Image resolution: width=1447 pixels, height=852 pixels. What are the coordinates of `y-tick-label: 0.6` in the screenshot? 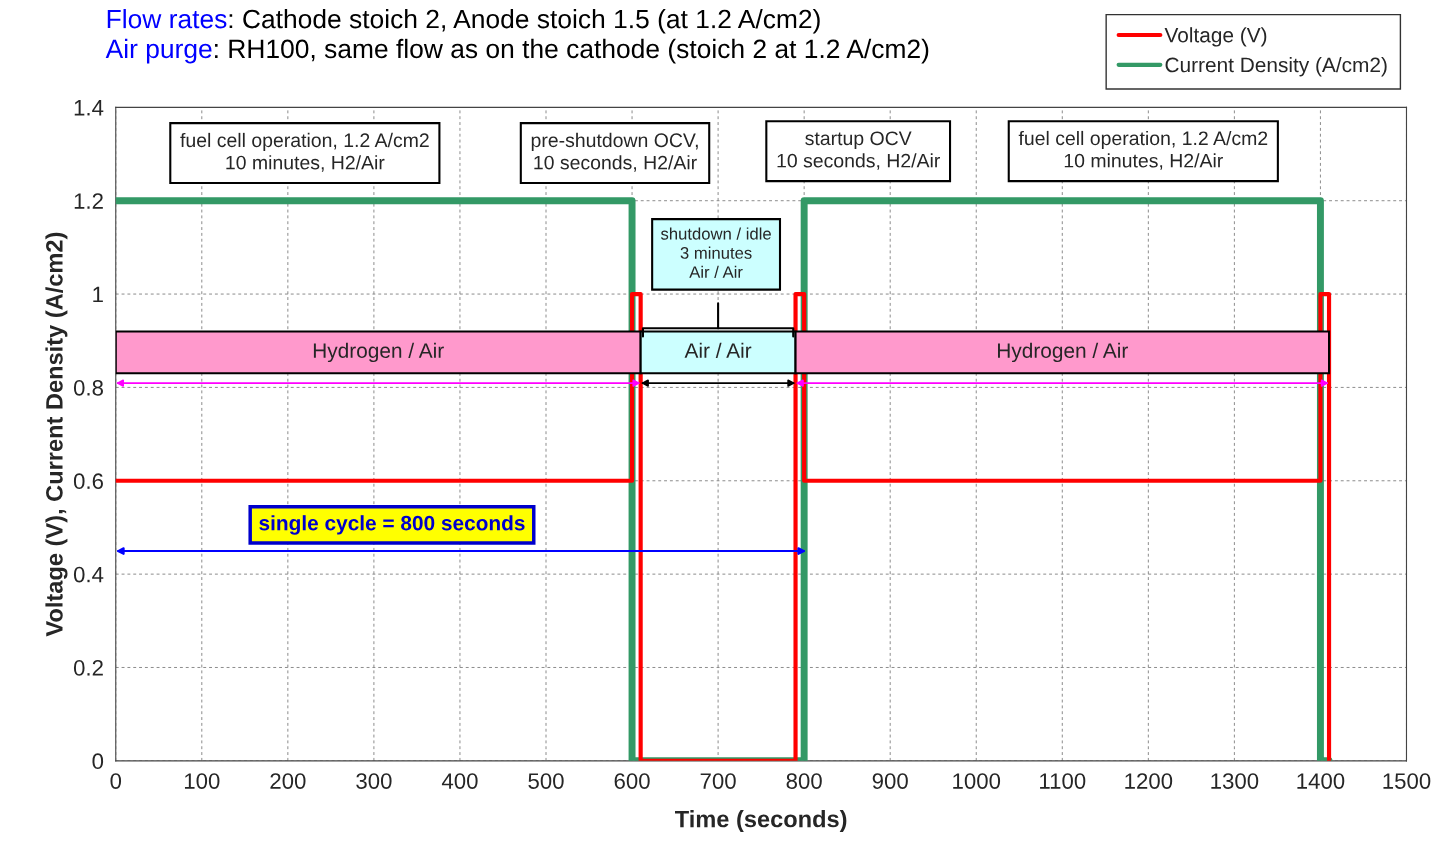 It's located at (88, 481).